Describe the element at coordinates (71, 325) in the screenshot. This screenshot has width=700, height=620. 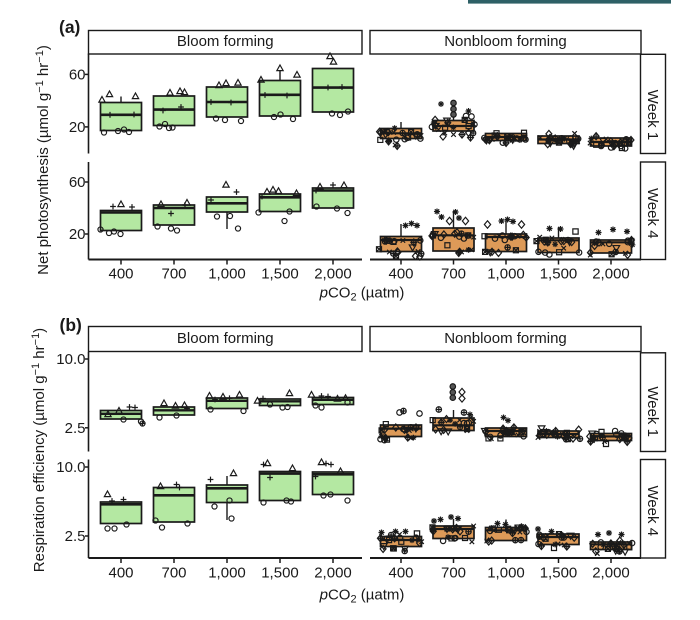
I see `svg-text: (b)` at that location.